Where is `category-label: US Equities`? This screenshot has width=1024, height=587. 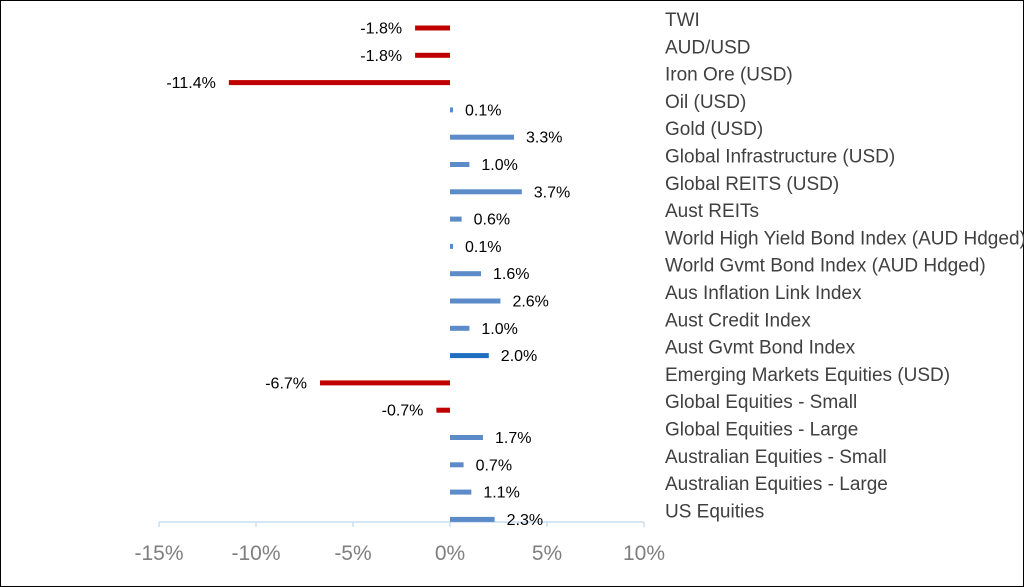
category-label: US Equities is located at coordinates (714, 511).